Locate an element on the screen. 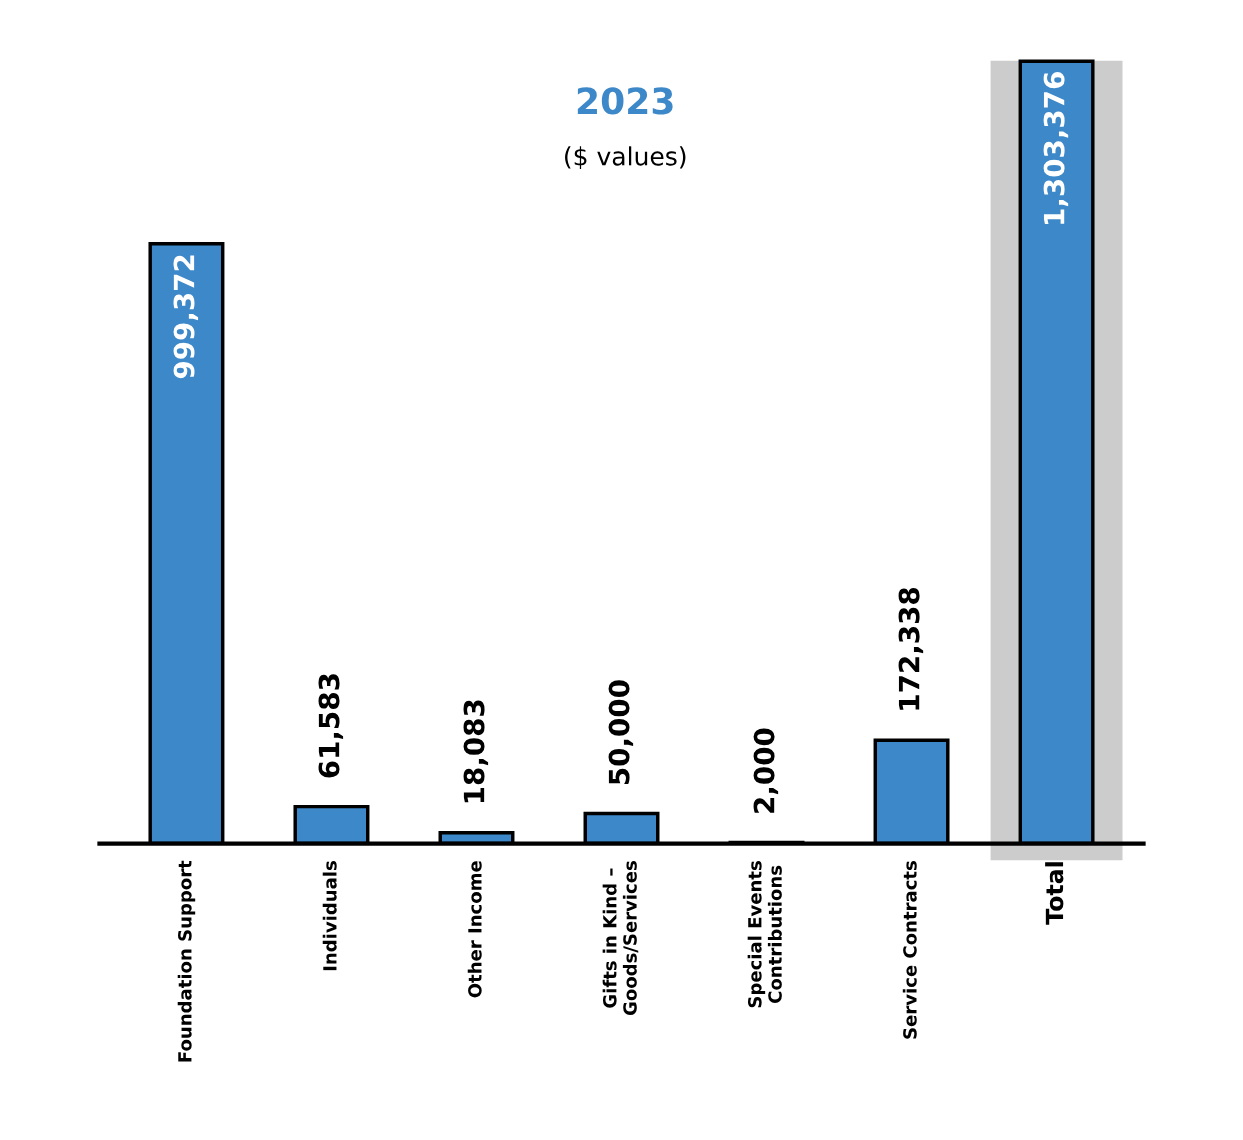  data-label: 61,583 is located at coordinates (331, 726).